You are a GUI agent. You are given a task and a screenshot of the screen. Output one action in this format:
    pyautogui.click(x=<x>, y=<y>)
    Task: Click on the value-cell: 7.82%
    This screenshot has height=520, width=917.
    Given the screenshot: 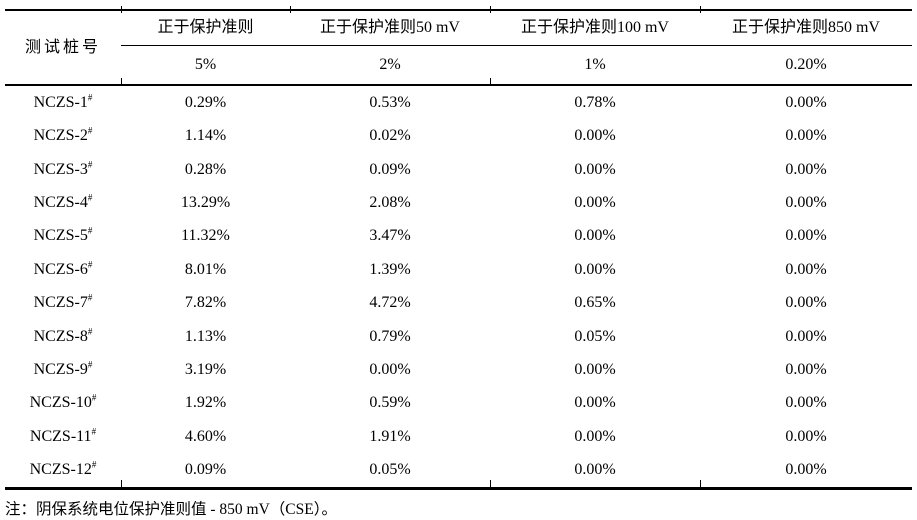 What is the action you would take?
    pyautogui.click(x=205, y=303)
    